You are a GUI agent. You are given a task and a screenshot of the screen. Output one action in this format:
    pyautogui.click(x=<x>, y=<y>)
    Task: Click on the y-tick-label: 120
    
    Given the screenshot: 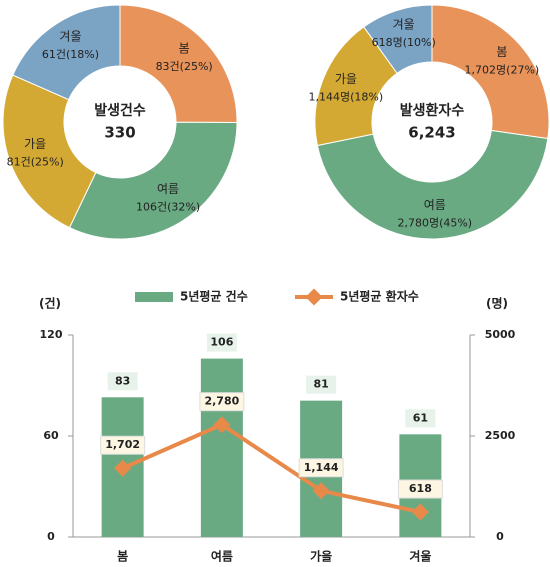 What is the action you would take?
    pyautogui.click(x=51, y=334)
    